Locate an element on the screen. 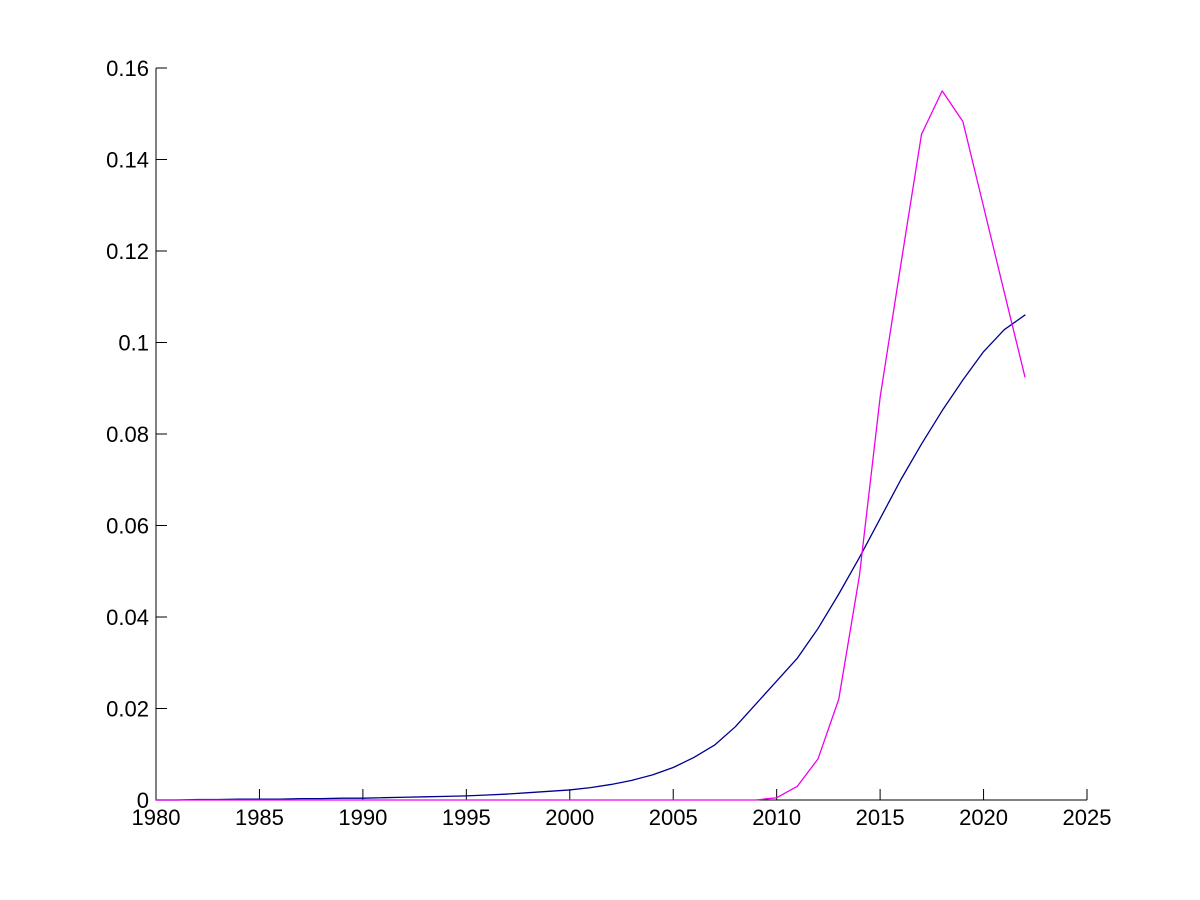 Image resolution: width=1200 pixels, height=900 pixels. x-tick-label: 2000 is located at coordinates (569, 817).